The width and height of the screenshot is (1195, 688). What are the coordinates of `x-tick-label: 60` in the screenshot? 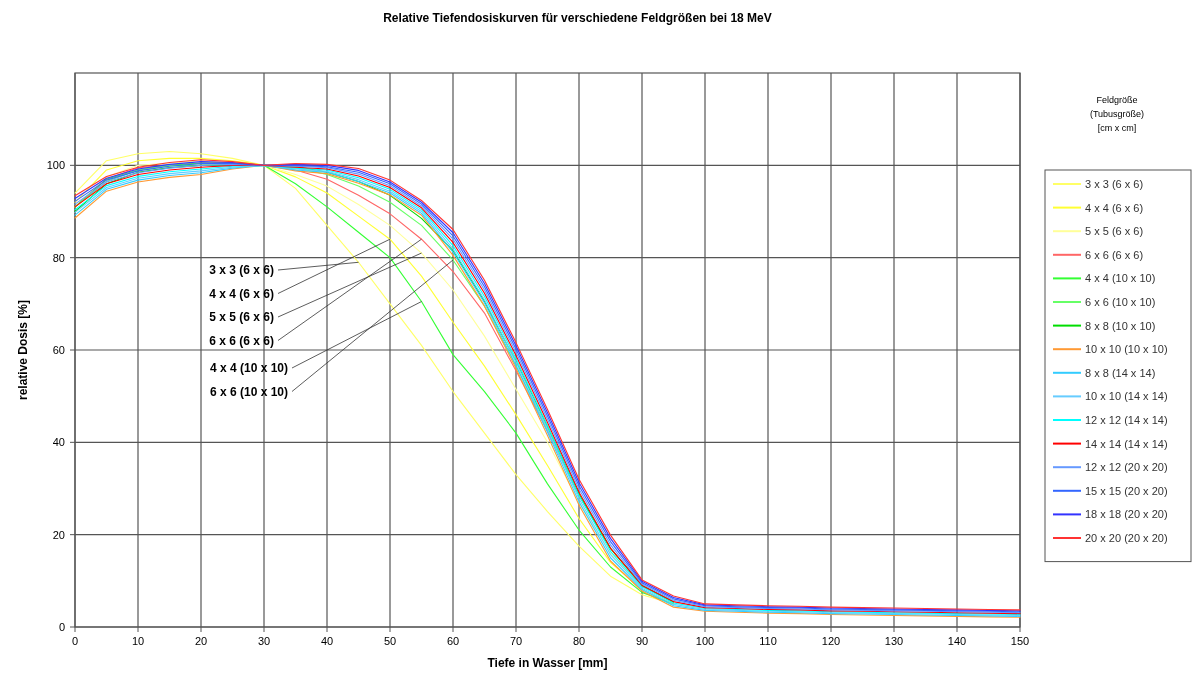 It's located at (453, 641).